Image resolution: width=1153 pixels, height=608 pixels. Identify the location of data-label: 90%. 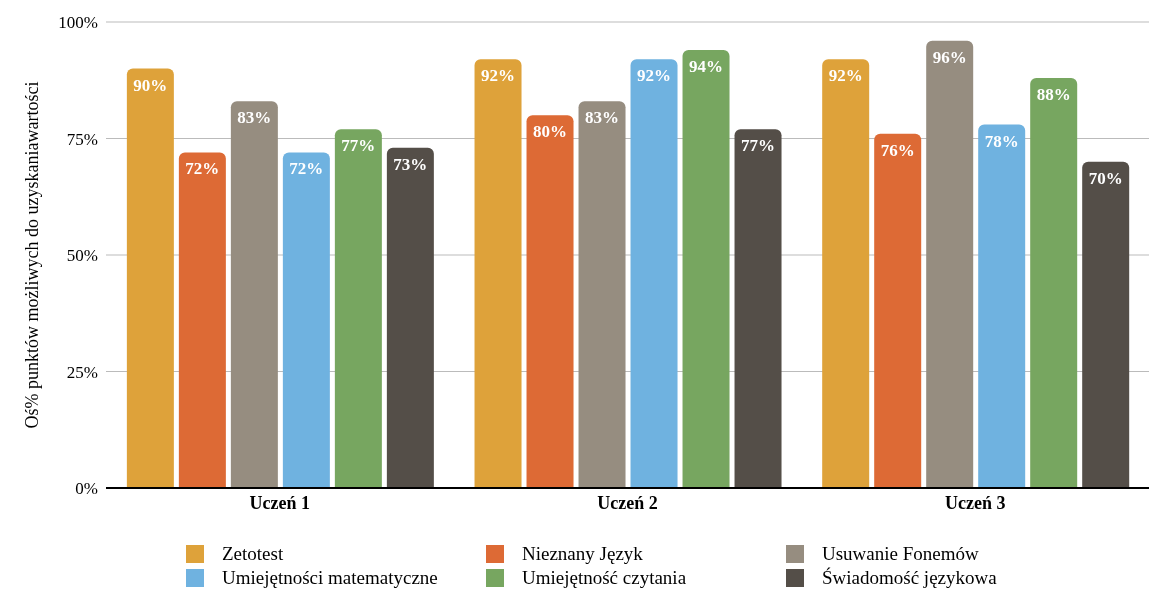
(150, 85).